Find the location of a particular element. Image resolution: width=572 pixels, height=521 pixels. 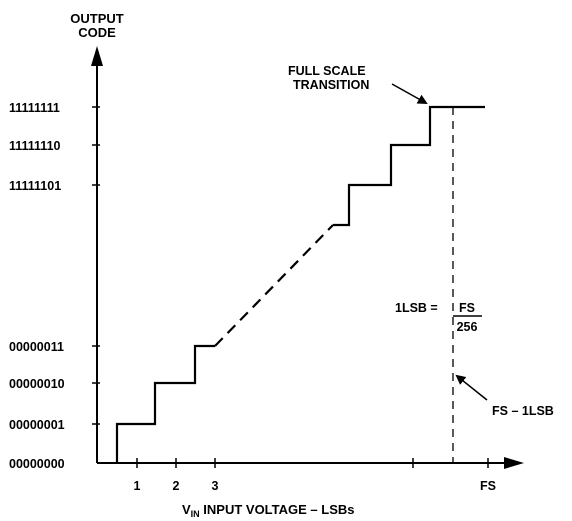

x-tick-label: FS is located at coordinates (488, 486).